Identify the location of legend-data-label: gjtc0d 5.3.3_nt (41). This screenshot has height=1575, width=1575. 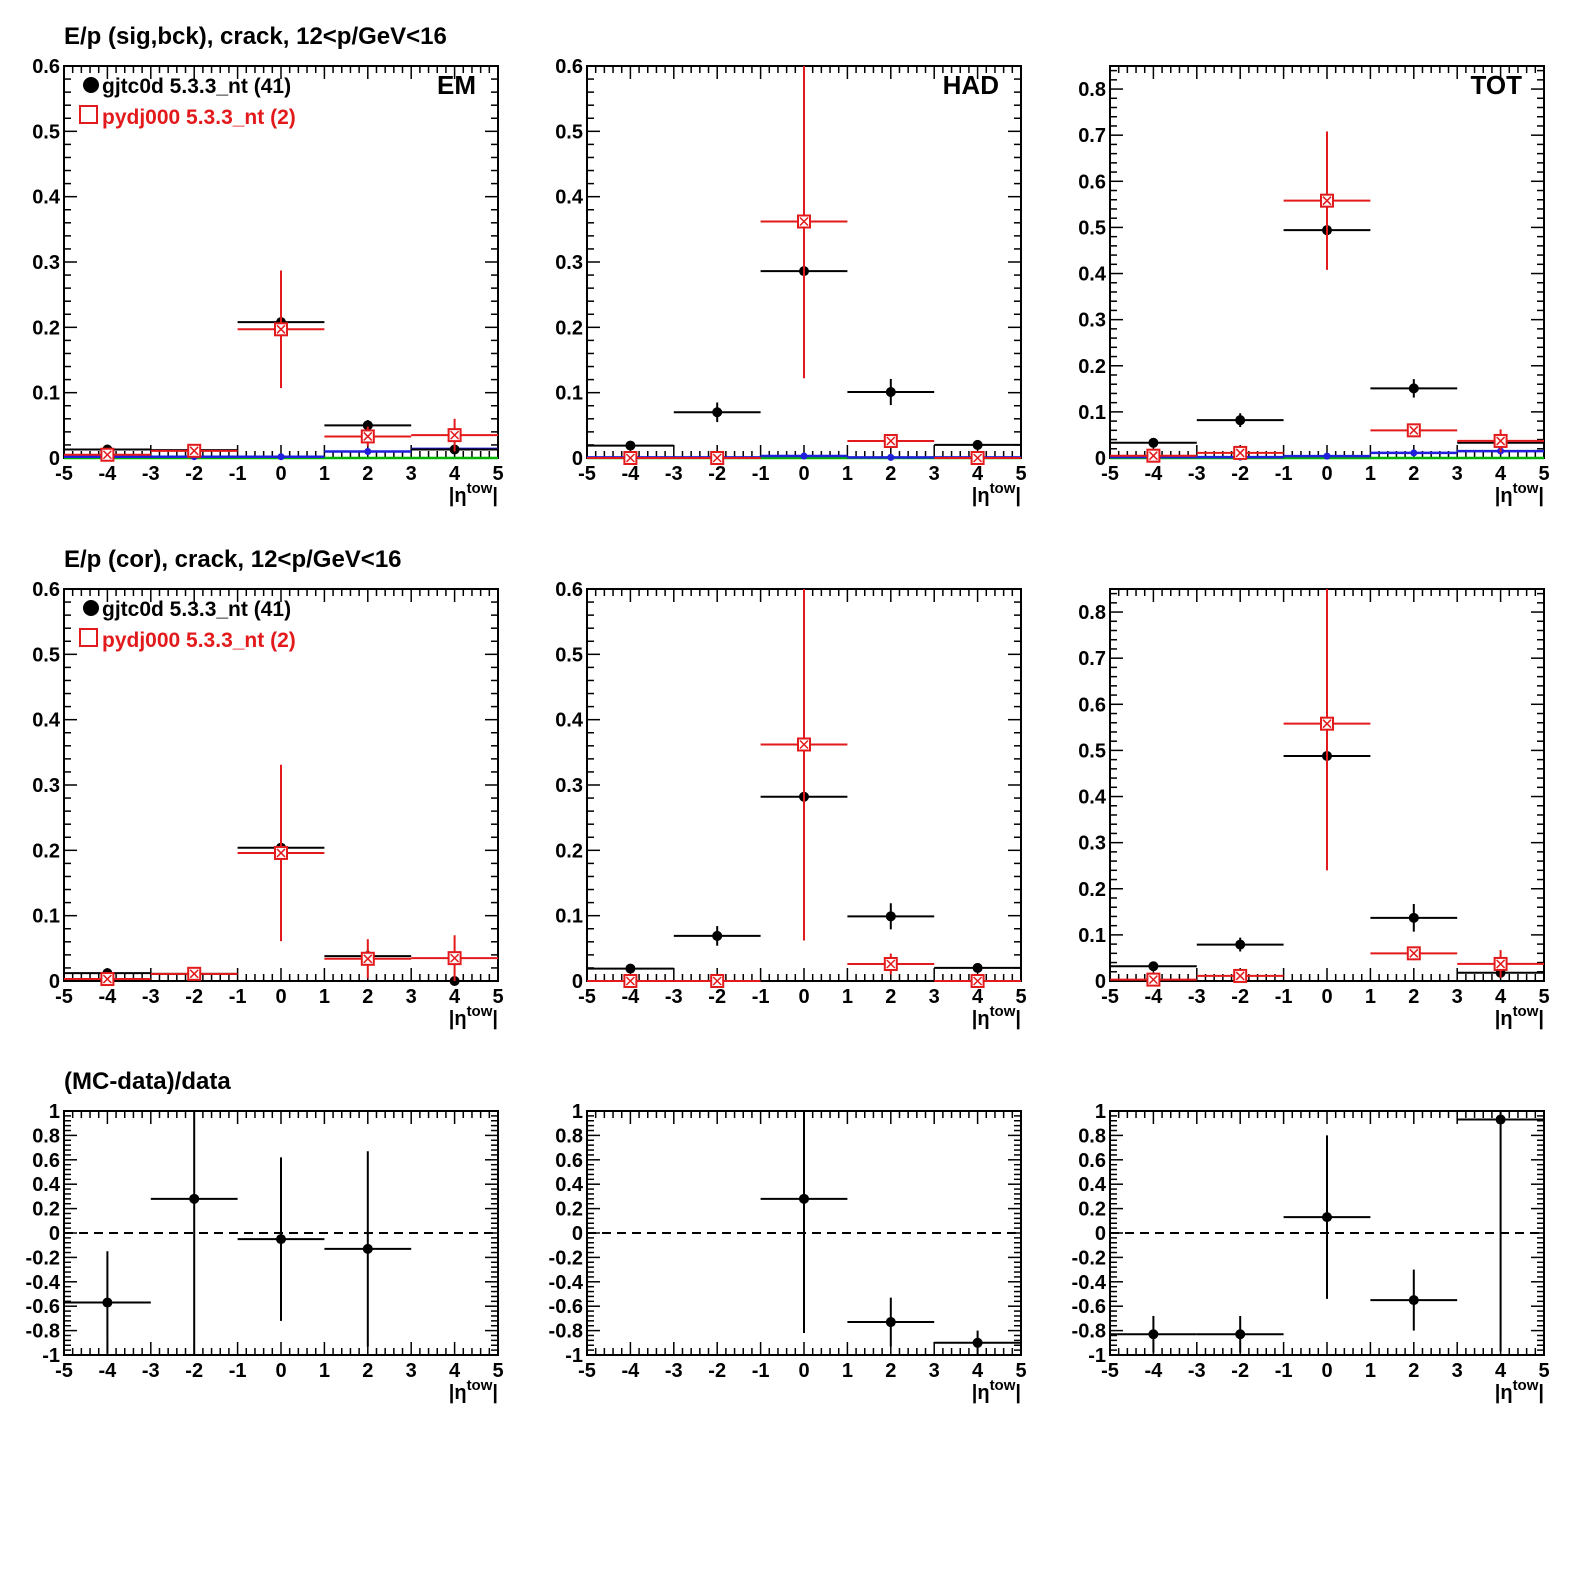
(196, 609).